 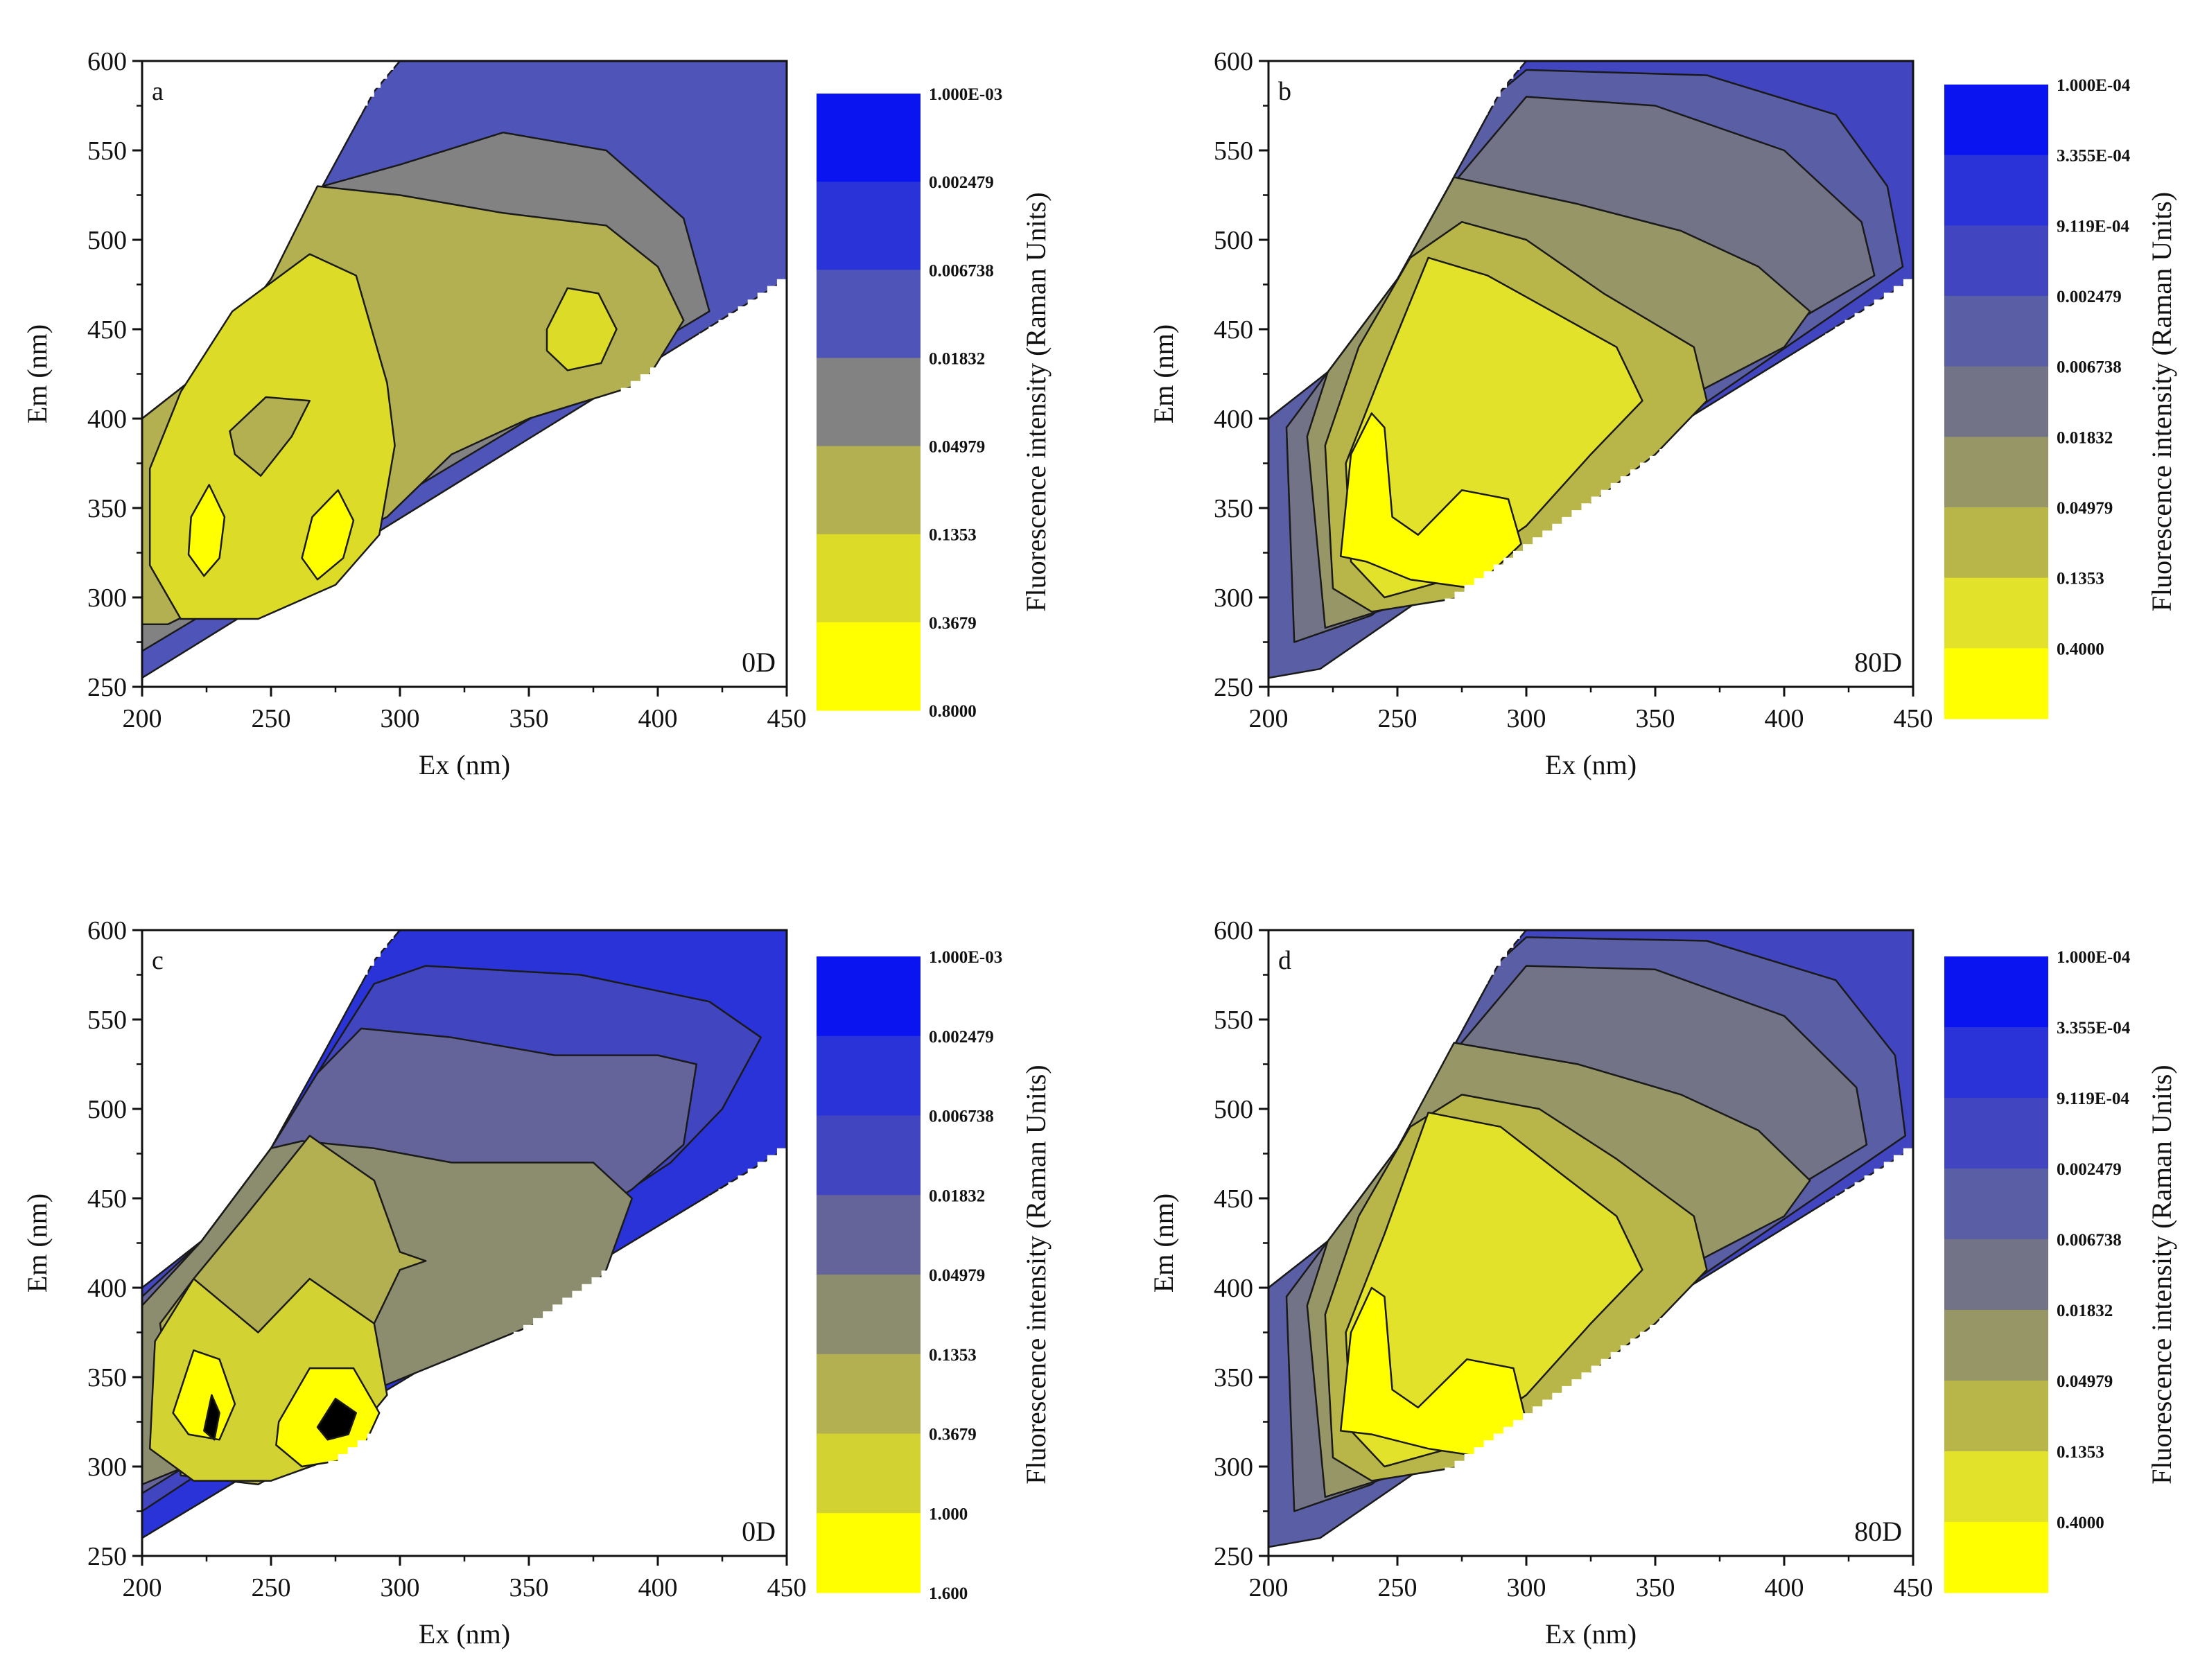 I want to click on day-label: 80D, so click(x=1878, y=1531).